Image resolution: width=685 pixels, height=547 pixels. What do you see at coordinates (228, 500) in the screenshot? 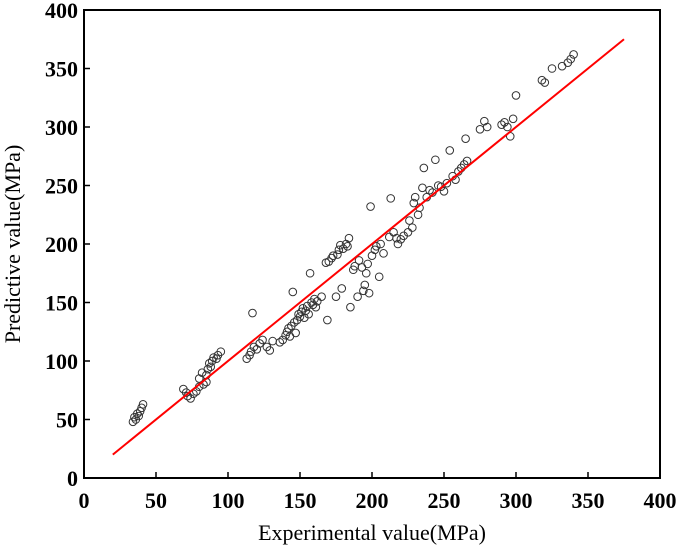
I see `x-tick-label: 100` at bounding box center [228, 500].